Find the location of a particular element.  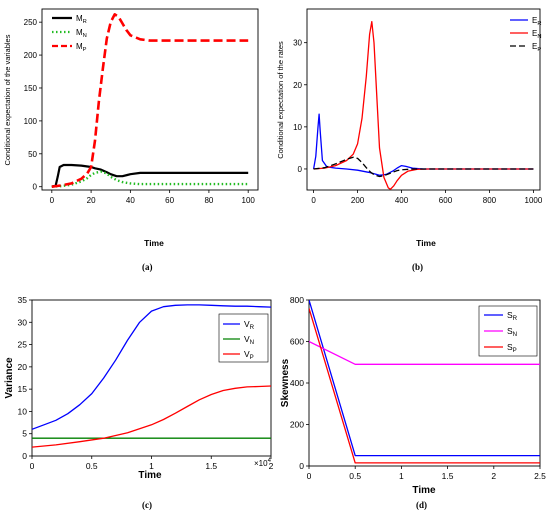

y-axis-label: Conditional expectation of the variables is located at coordinates (7, 99).